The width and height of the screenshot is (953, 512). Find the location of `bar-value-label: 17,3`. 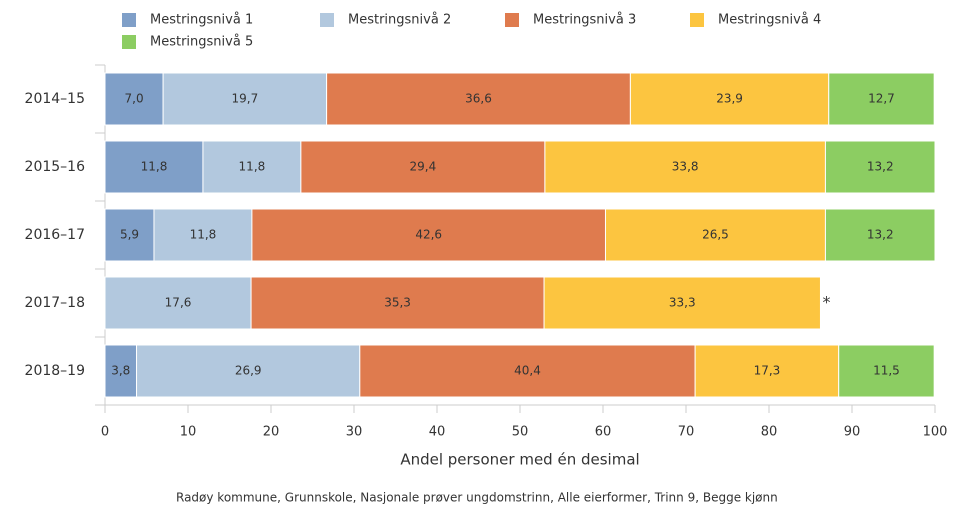

bar-value-label: 17,3 is located at coordinates (767, 371).